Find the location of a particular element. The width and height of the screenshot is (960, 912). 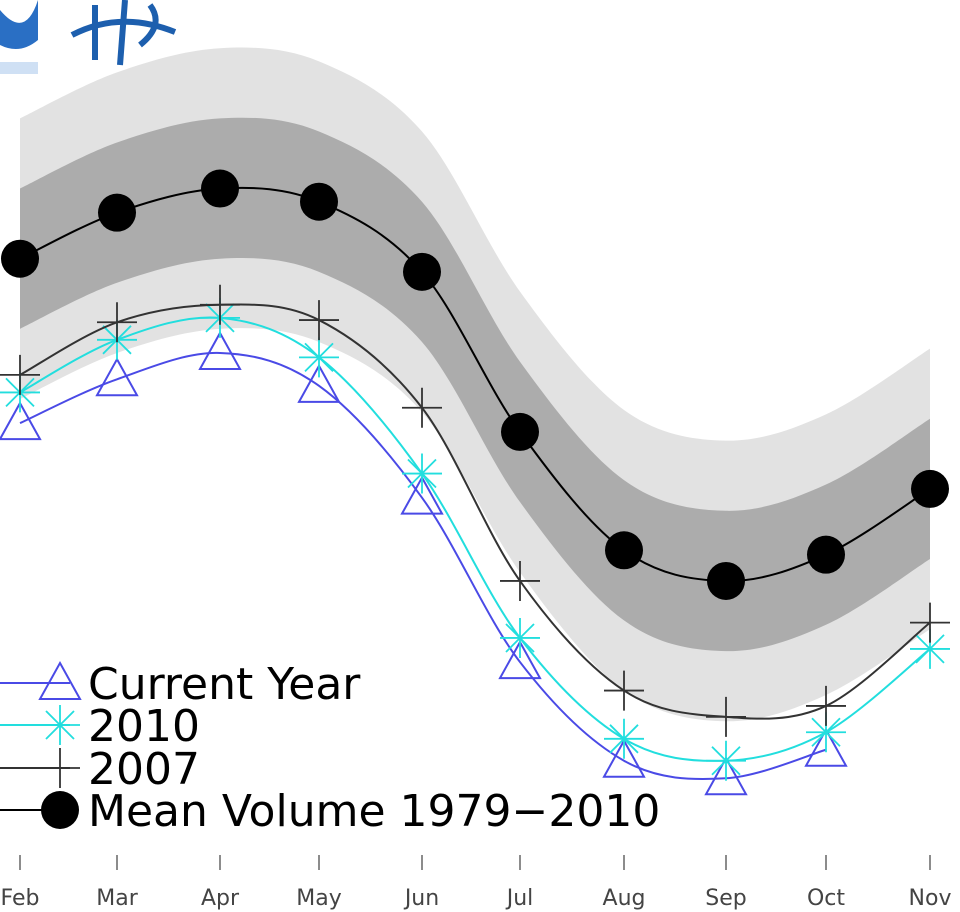

logo-right is located at coordinates (123, 33).